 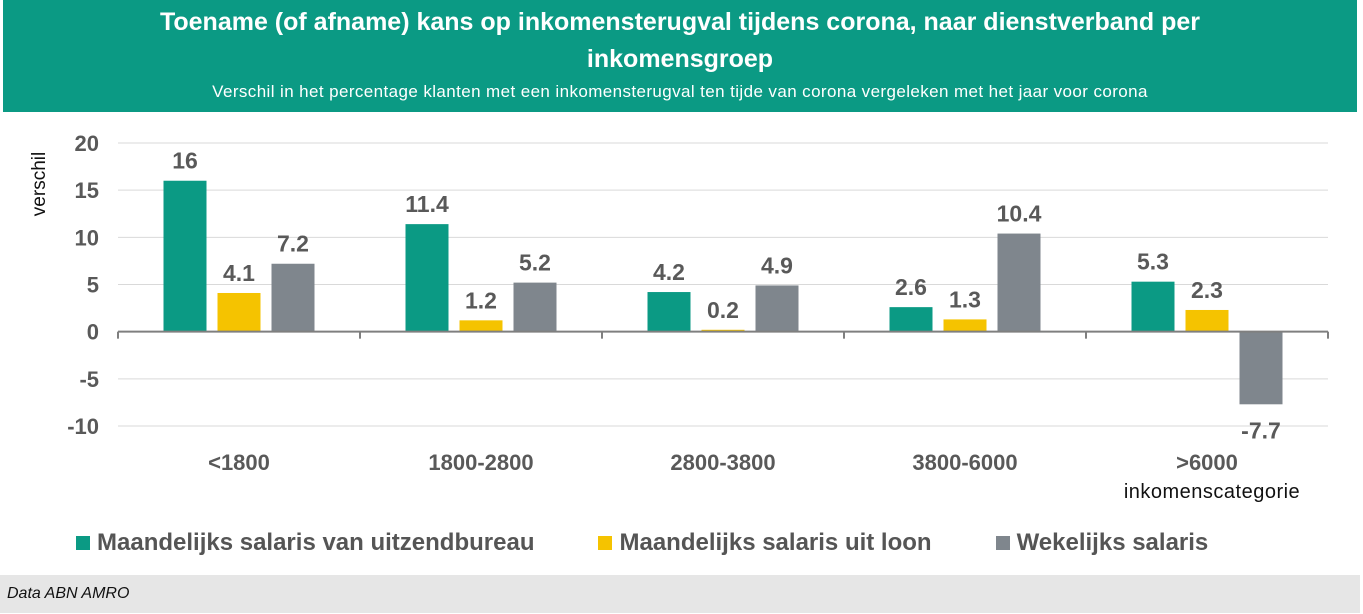 I want to click on legend-item: Maandelijks salaris van uitzendbureau, so click(x=305, y=543).